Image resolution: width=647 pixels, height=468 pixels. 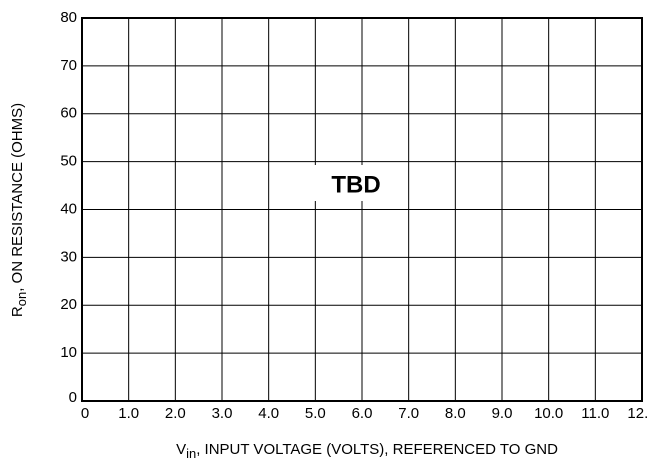 I want to click on y-tick-label: 50, so click(x=68, y=161).